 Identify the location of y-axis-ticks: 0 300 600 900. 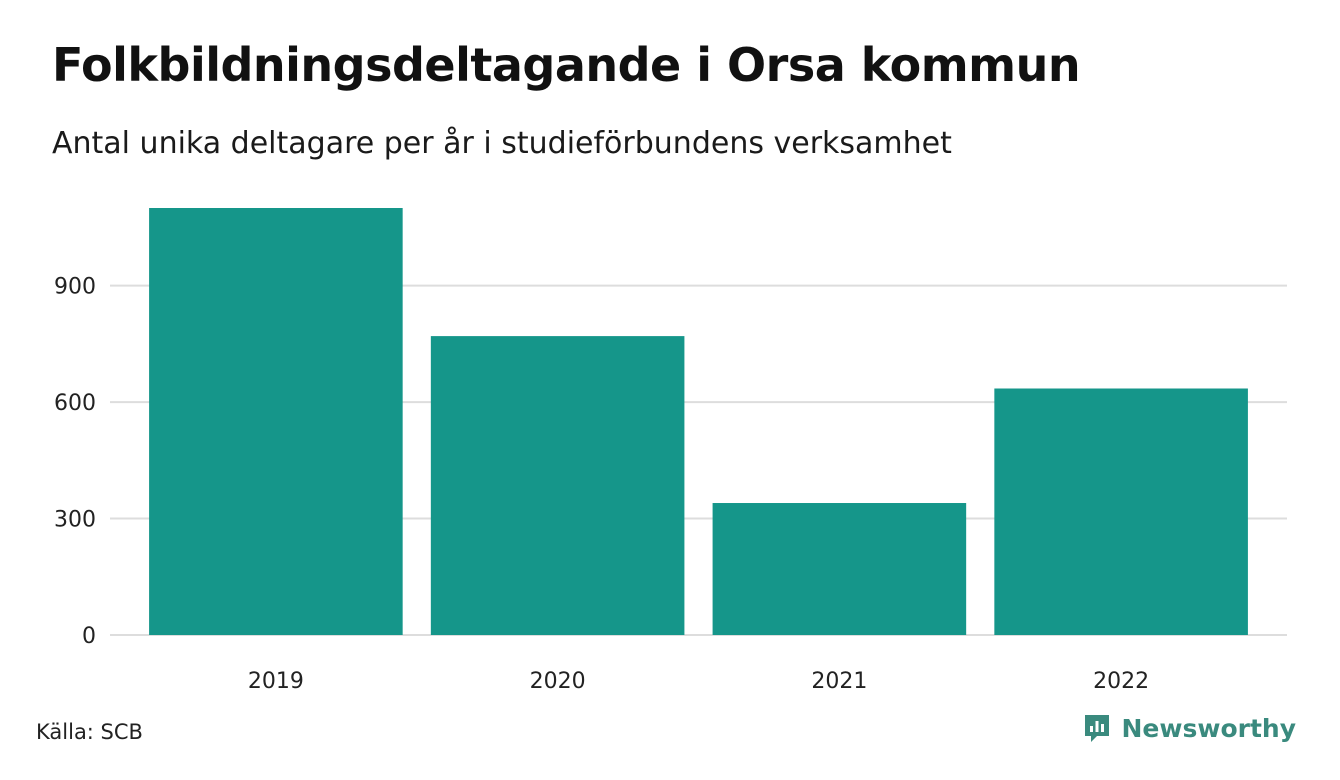
(75, 462).